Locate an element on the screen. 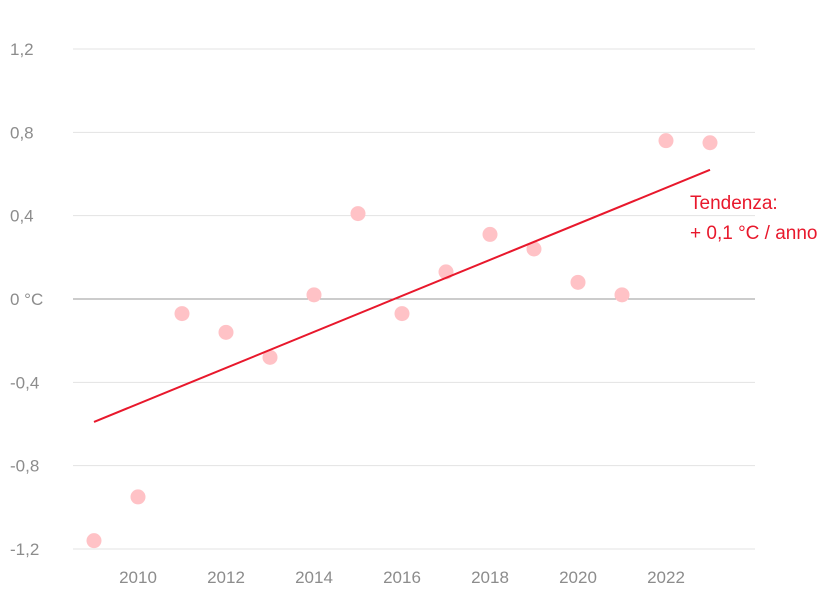  x-tick-label: 2016 is located at coordinates (402, 577).